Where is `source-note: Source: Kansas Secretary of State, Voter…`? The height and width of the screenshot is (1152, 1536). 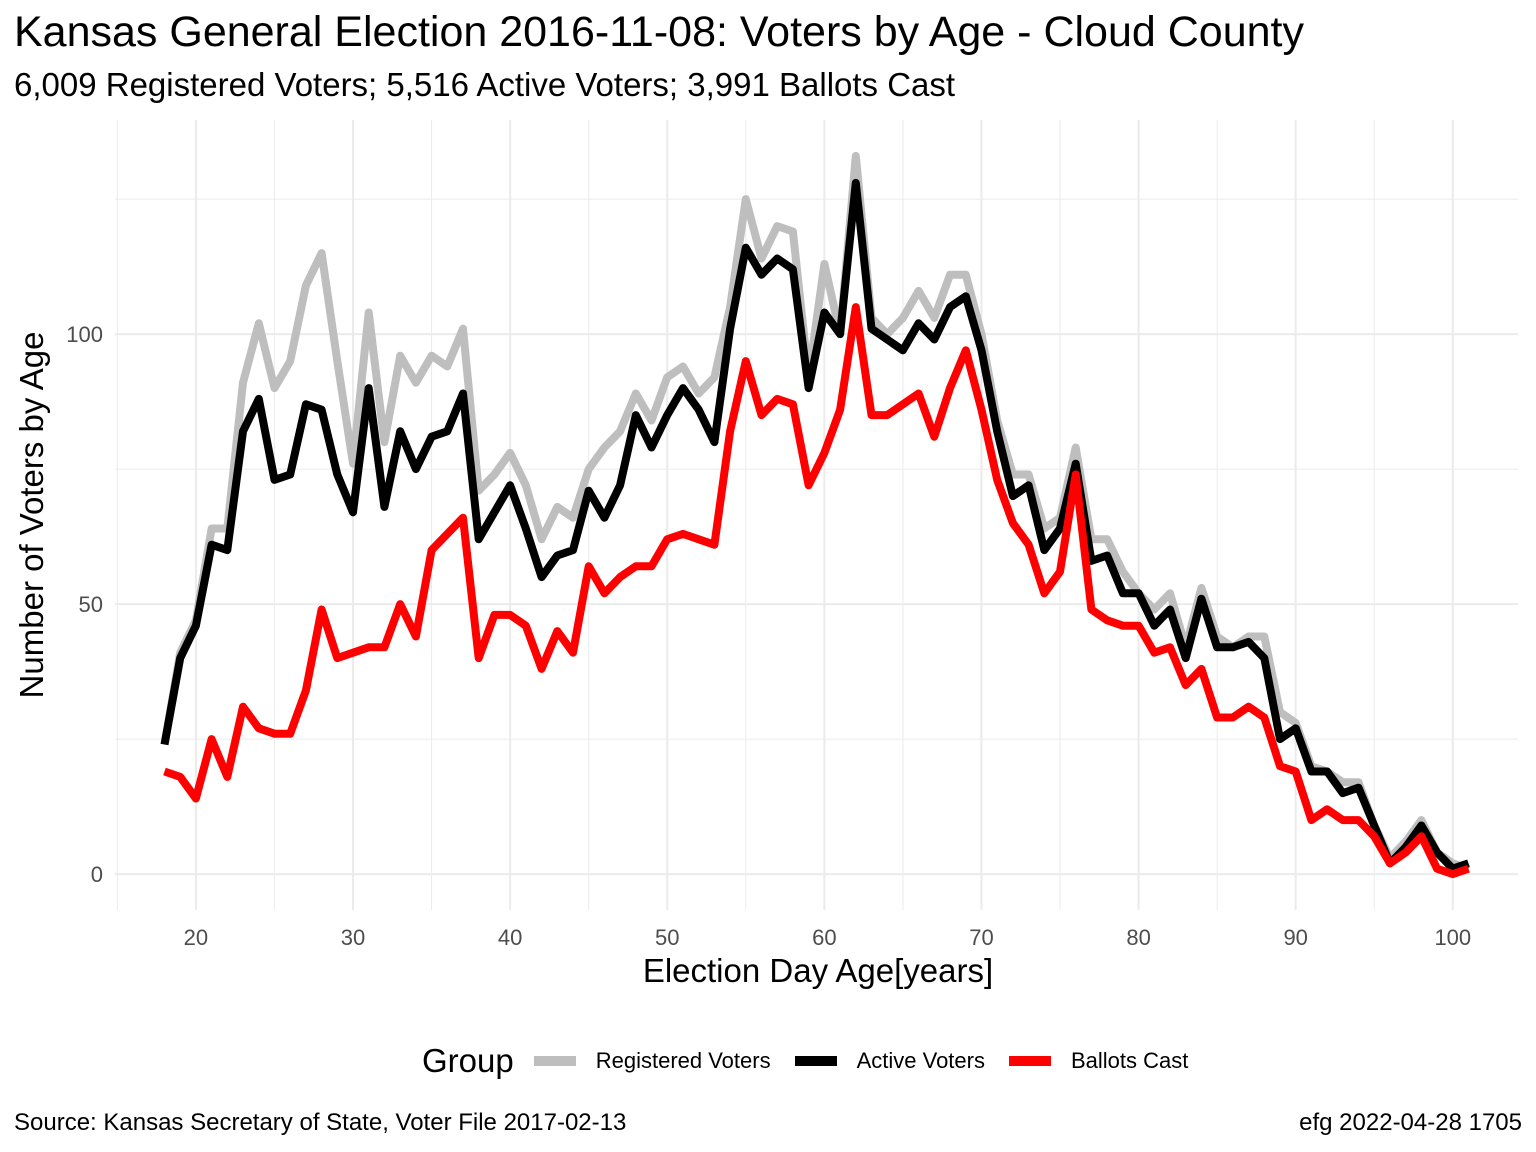 source-note: Source: Kansas Secretary of State, Voter… is located at coordinates (320, 1122).